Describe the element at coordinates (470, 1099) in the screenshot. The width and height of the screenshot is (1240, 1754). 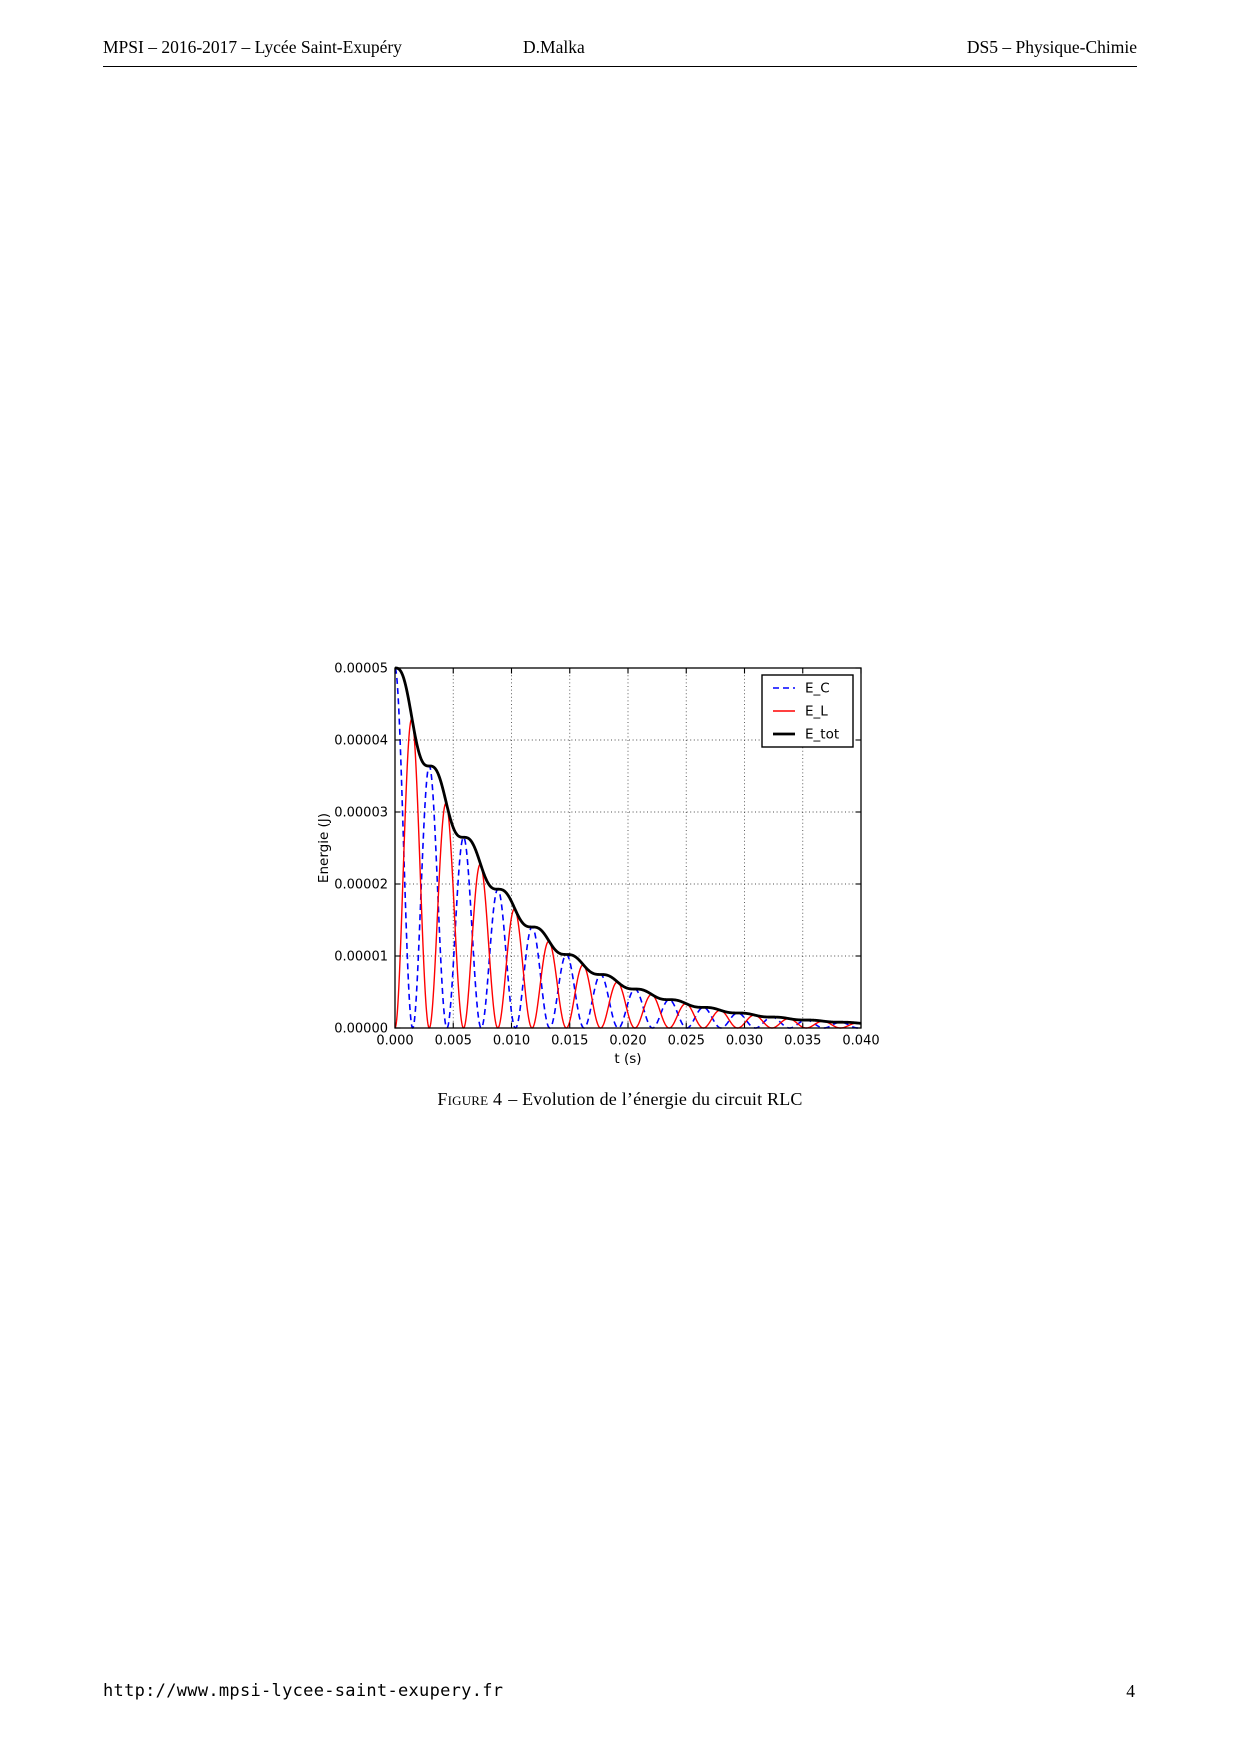
I see `figure-caption-label: Figure 4` at that location.